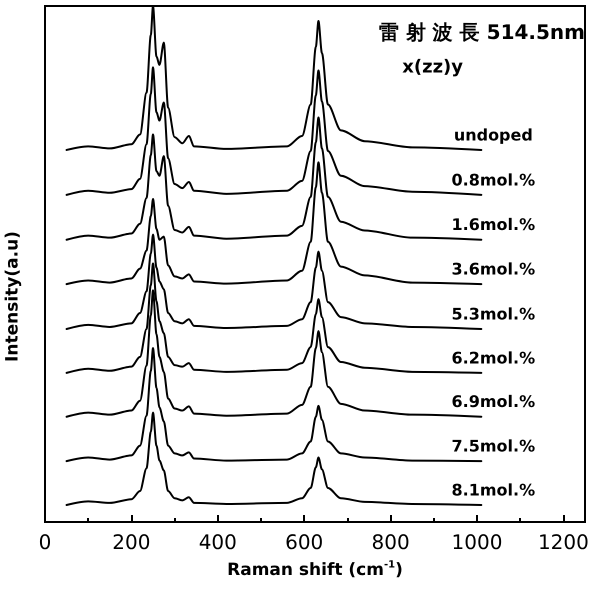 The image size is (593, 593). Describe the element at coordinates (493, 134) in the screenshot. I see `series-label: undoped` at that location.